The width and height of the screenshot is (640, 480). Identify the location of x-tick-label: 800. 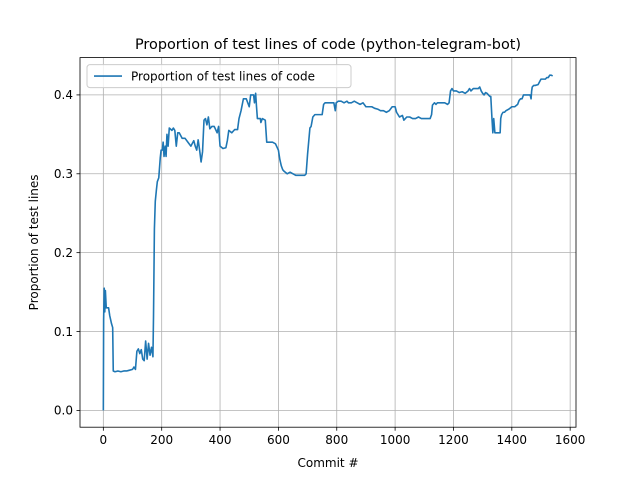
(336, 440).